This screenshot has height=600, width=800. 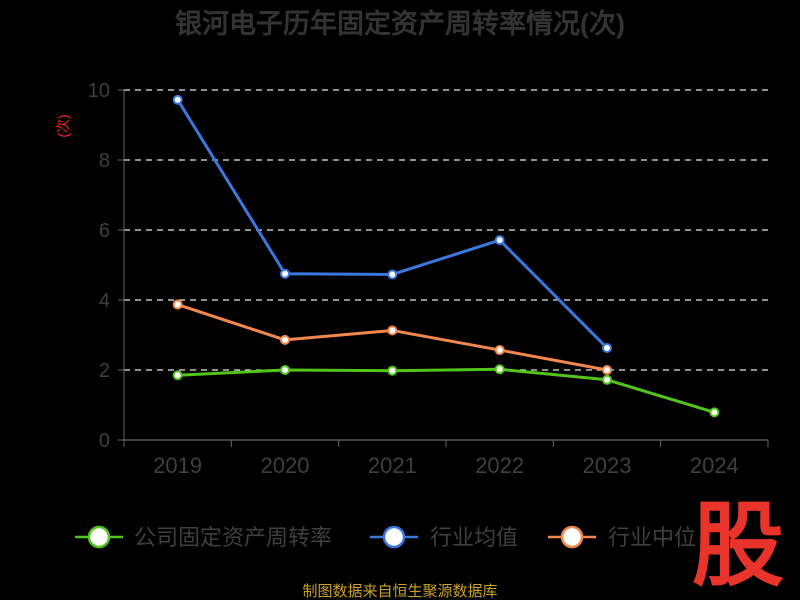 I want to click on legend-label: 行业均值, so click(x=474, y=537).